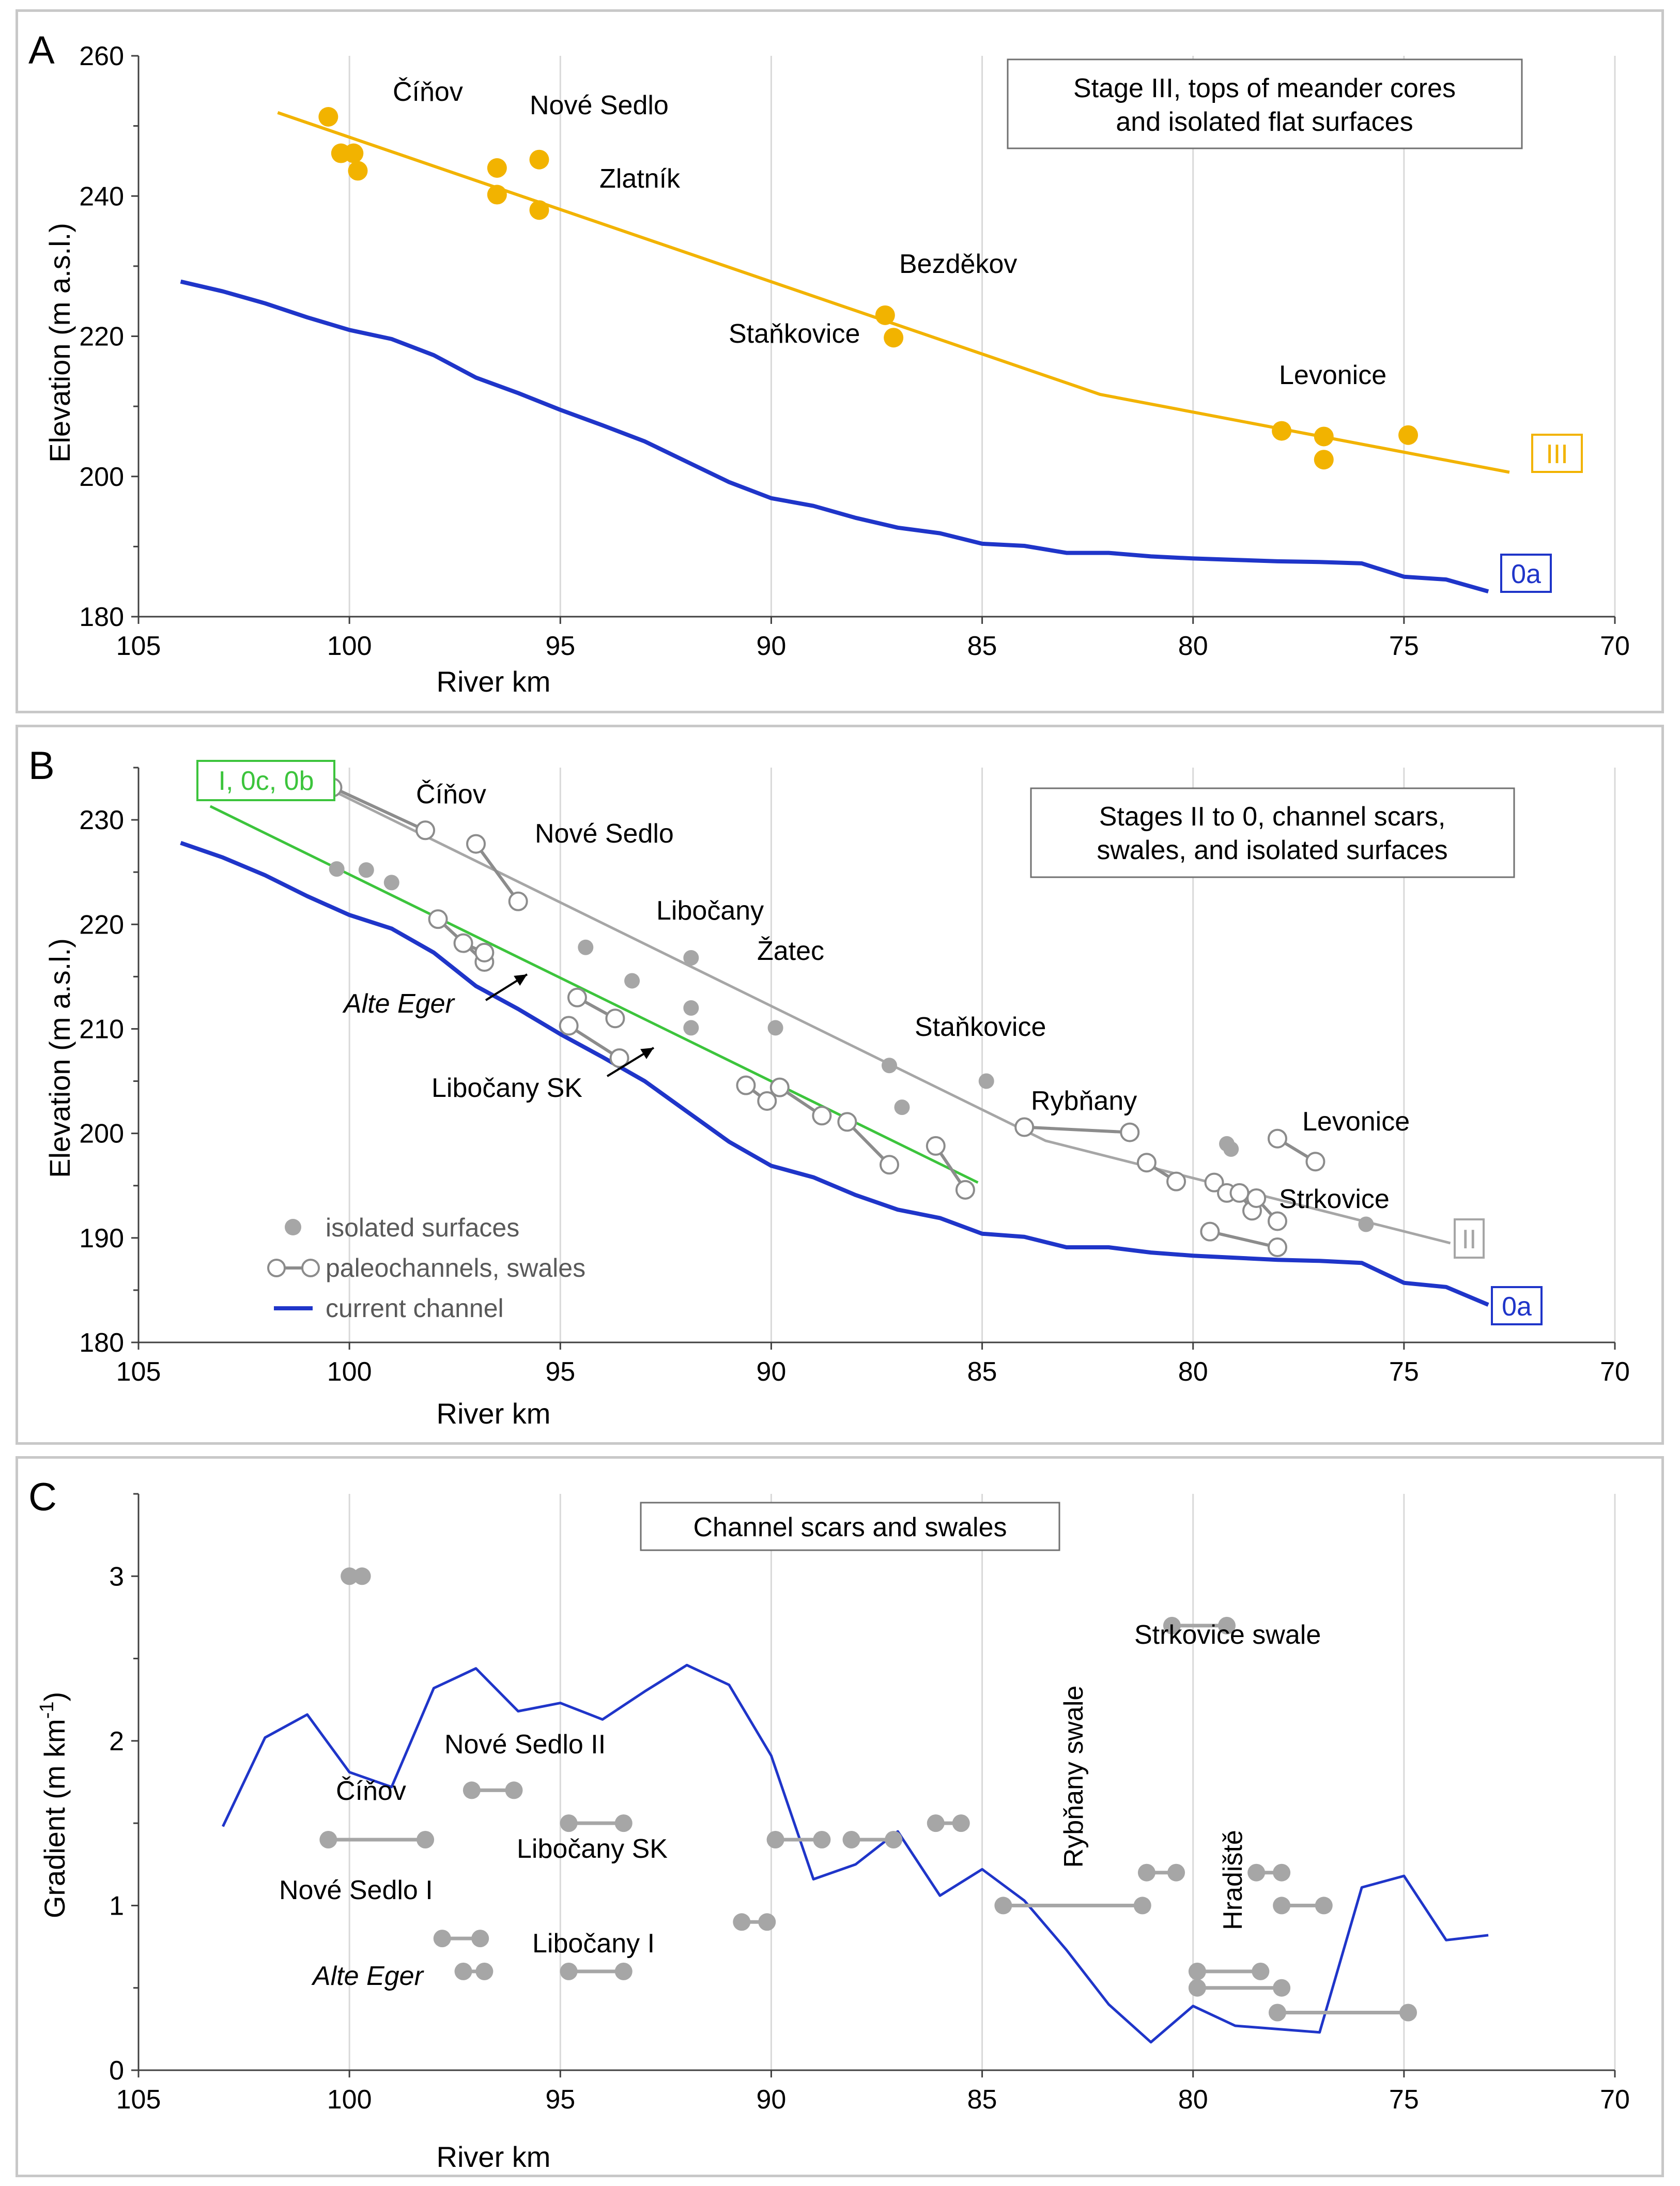 The height and width of the screenshot is (2186, 1680). I want to click on label-strkovice: Strkovice, so click(1334, 1199).